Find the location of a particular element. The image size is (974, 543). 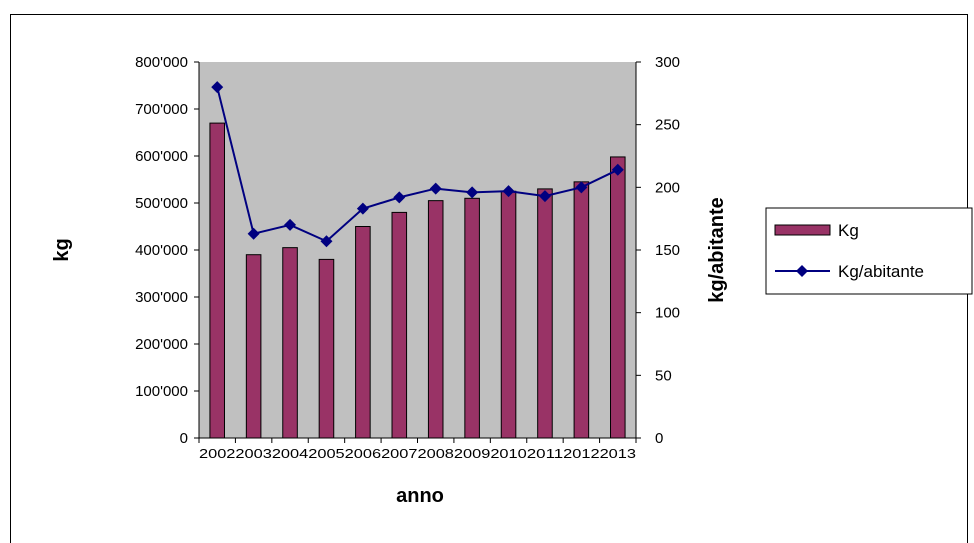

point-2011 is located at coordinates (544, 196).